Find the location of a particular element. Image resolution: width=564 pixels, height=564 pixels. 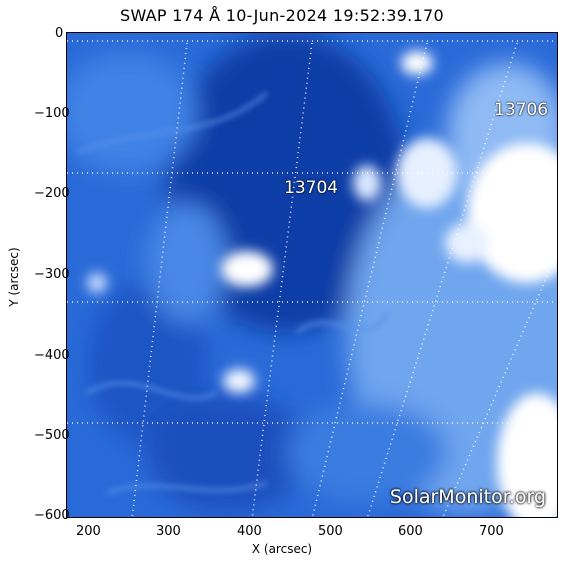

x-tick: 400 is located at coordinates (249, 531).